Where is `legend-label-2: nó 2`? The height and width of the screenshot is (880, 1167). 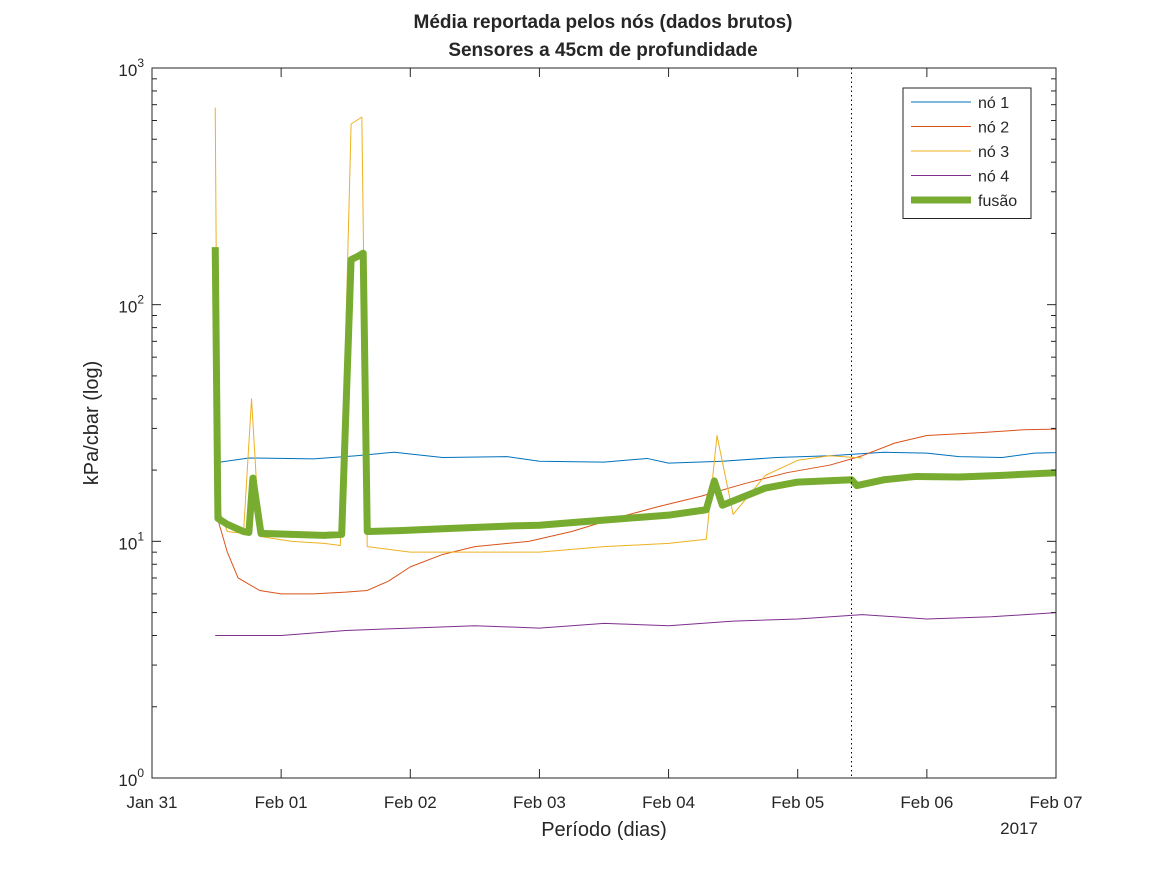 legend-label-2: nó 2 is located at coordinates (993, 128).